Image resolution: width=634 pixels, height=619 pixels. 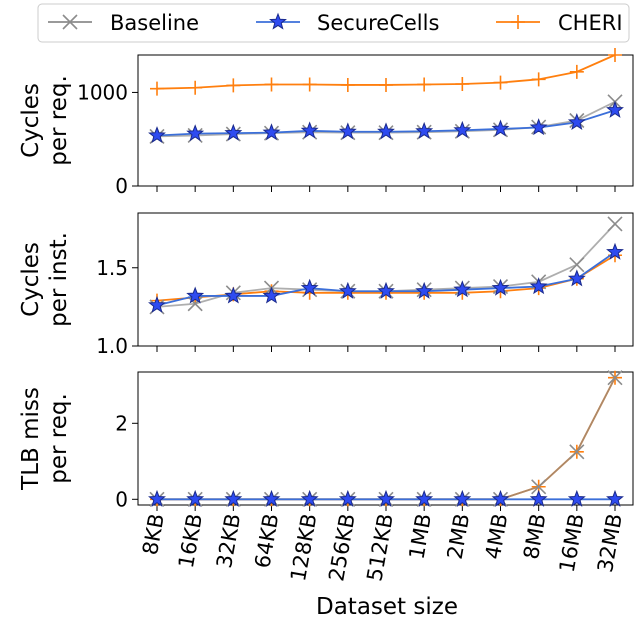 What do you see at coordinates (610, 543) in the screenshot?
I see `x-tick-label: 32MB` at bounding box center [610, 543].